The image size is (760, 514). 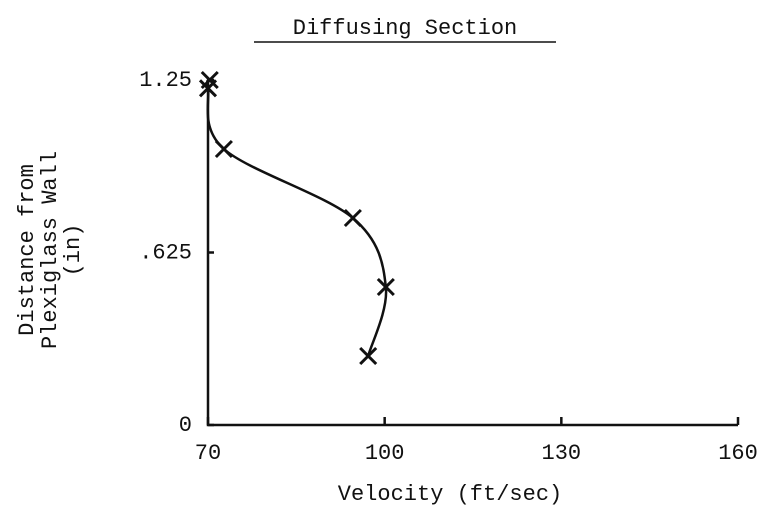 What do you see at coordinates (73, 250) in the screenshot?
I see `y-axis-label-line: (in)` at bounding box center [73, 250].